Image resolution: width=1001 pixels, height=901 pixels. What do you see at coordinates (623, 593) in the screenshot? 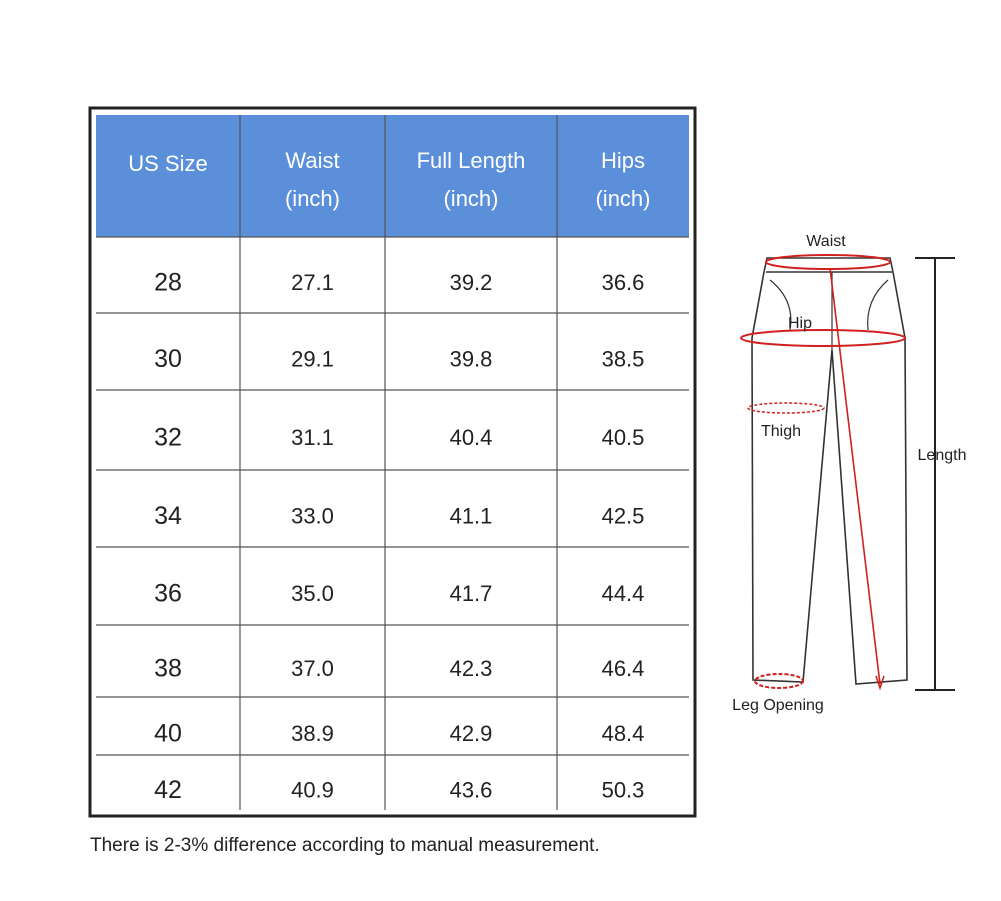
I see `table-cell: 44.4` at bounding box center [623, 593].